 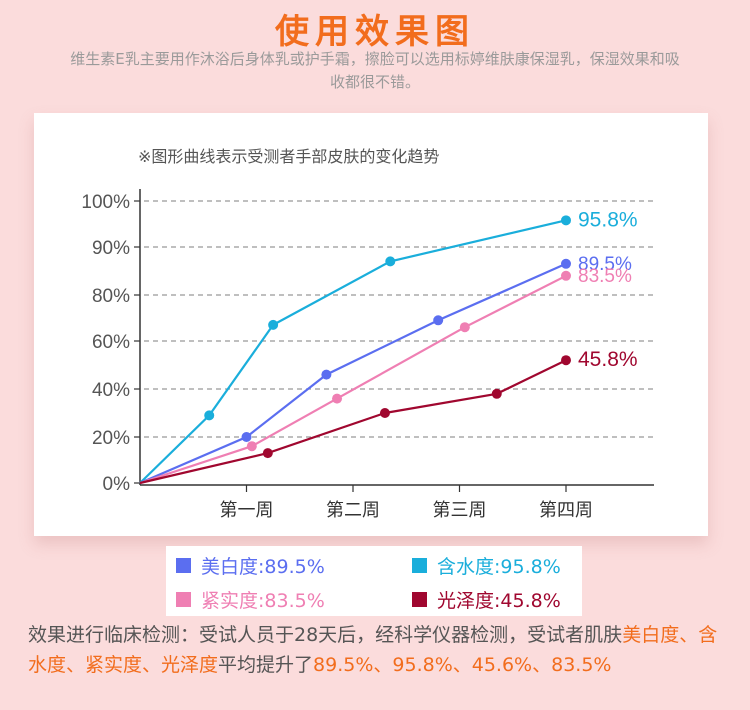 What do you see at coordinates (247, 510) in the screenshot?
I see `x-tick-label: 第一周` at bounding box center [247, 510].